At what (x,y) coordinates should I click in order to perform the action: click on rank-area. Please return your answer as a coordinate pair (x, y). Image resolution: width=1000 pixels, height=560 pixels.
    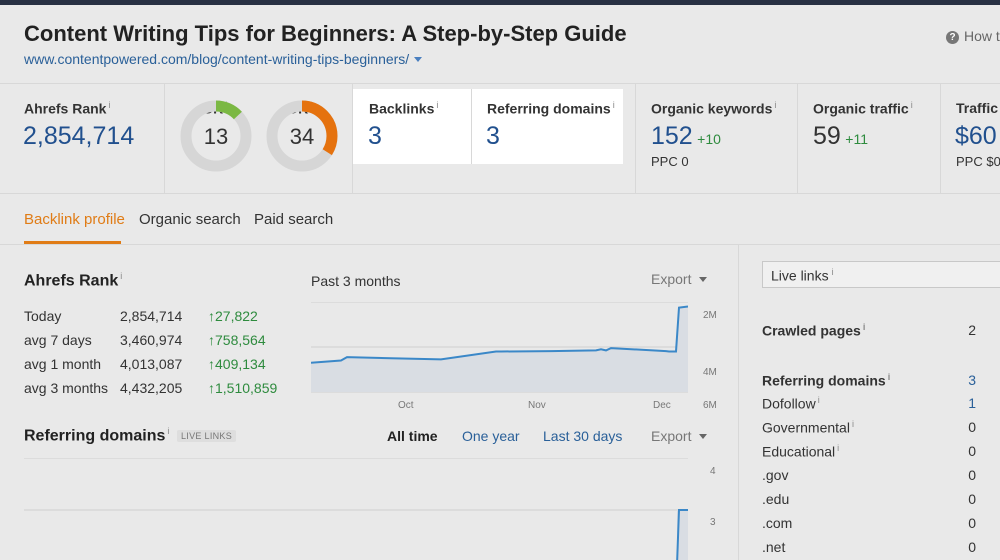
    Looking at the image, I should click on (499, 349).